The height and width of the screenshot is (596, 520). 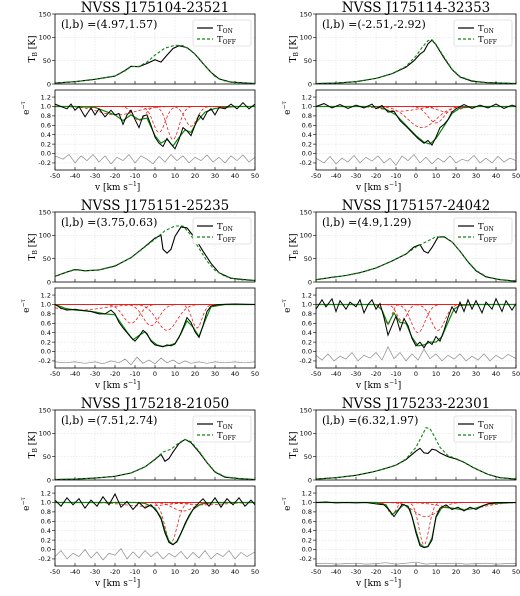 What do you see at coordinates (33, 439) in the screenshot?
I see `tb-axis-label-unit: [K]` at bounding box center [33, 439].